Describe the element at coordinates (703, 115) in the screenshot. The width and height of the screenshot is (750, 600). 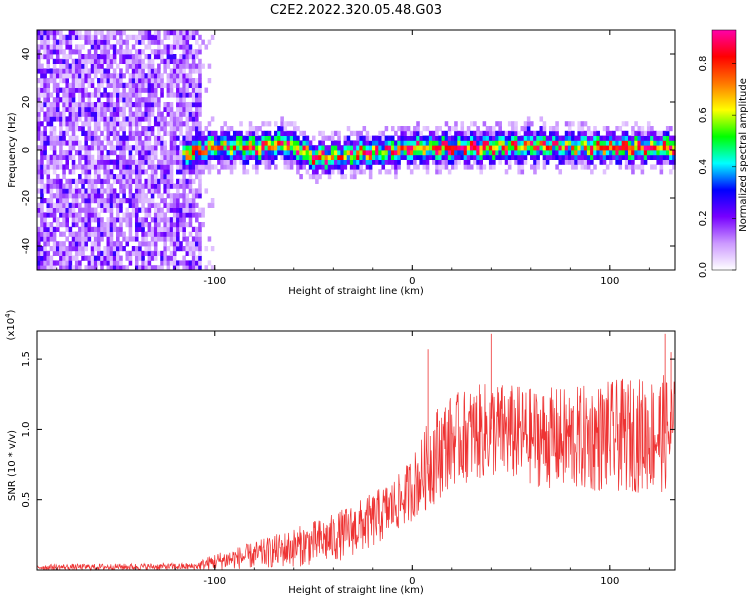
I see `colorbar-tick-label: 0.6` at that location.